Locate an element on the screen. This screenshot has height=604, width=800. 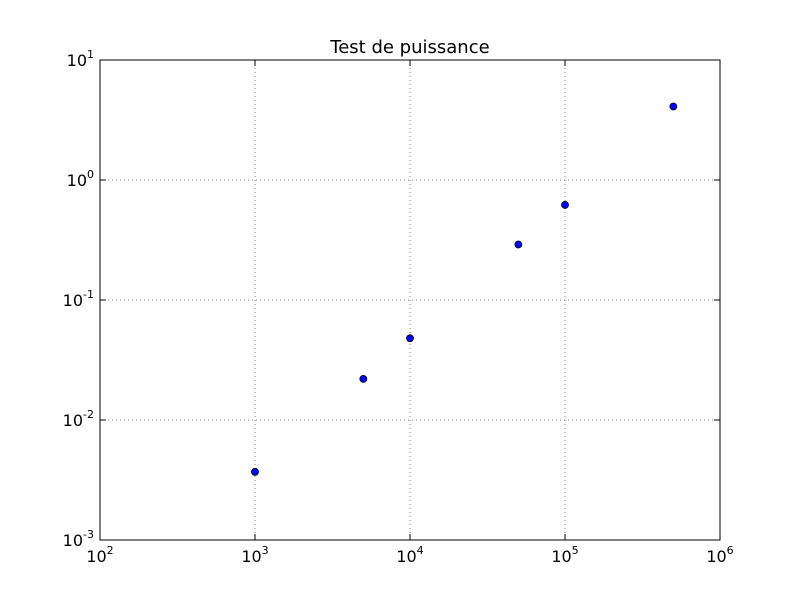
y-tick-label-exponent: -3 is located at coordinates (88, 534).